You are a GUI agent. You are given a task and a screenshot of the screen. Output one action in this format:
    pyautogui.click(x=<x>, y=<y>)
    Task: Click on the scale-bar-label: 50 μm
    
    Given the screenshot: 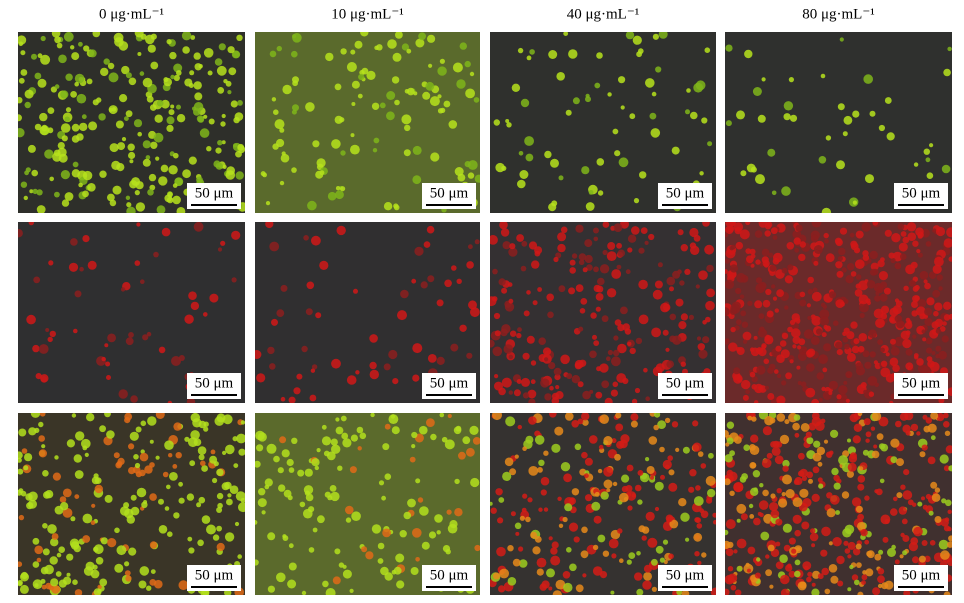 What is the action you would take?
    pyautogui.click(x=921, y=575)
    